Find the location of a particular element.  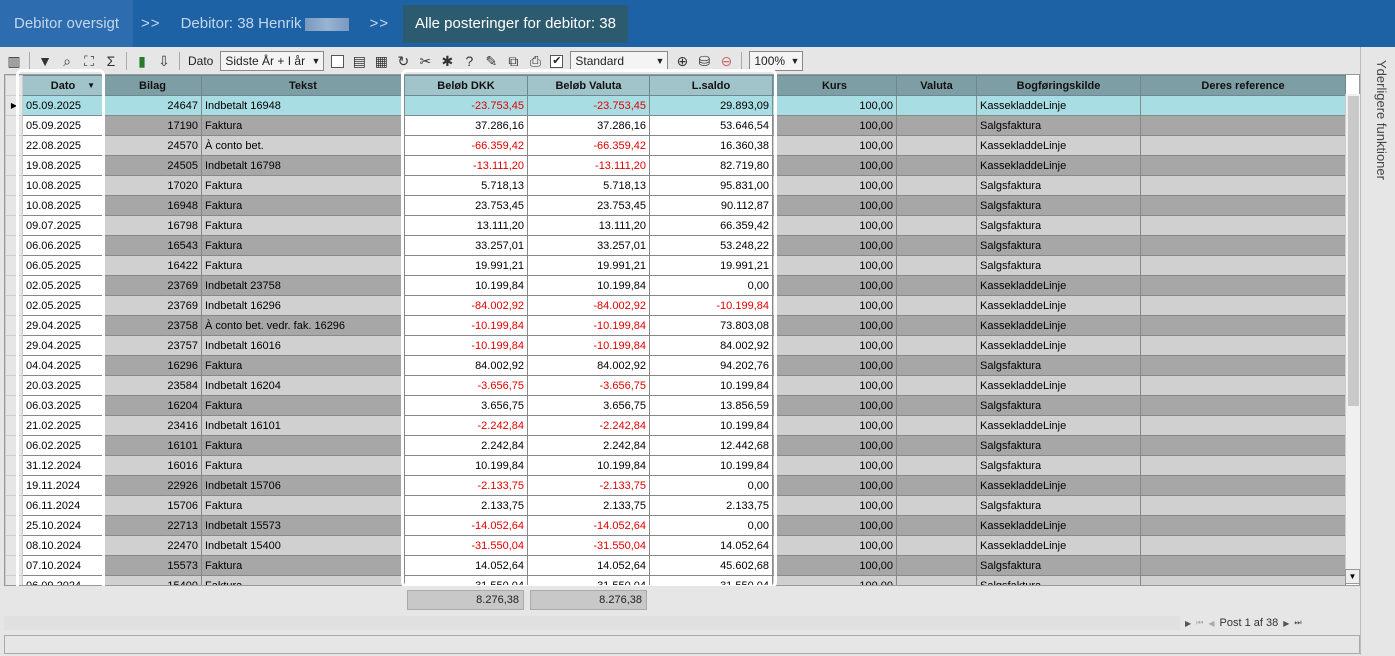

column-header-deres-reference: Deres reference is located at coordinates (1243, 85).